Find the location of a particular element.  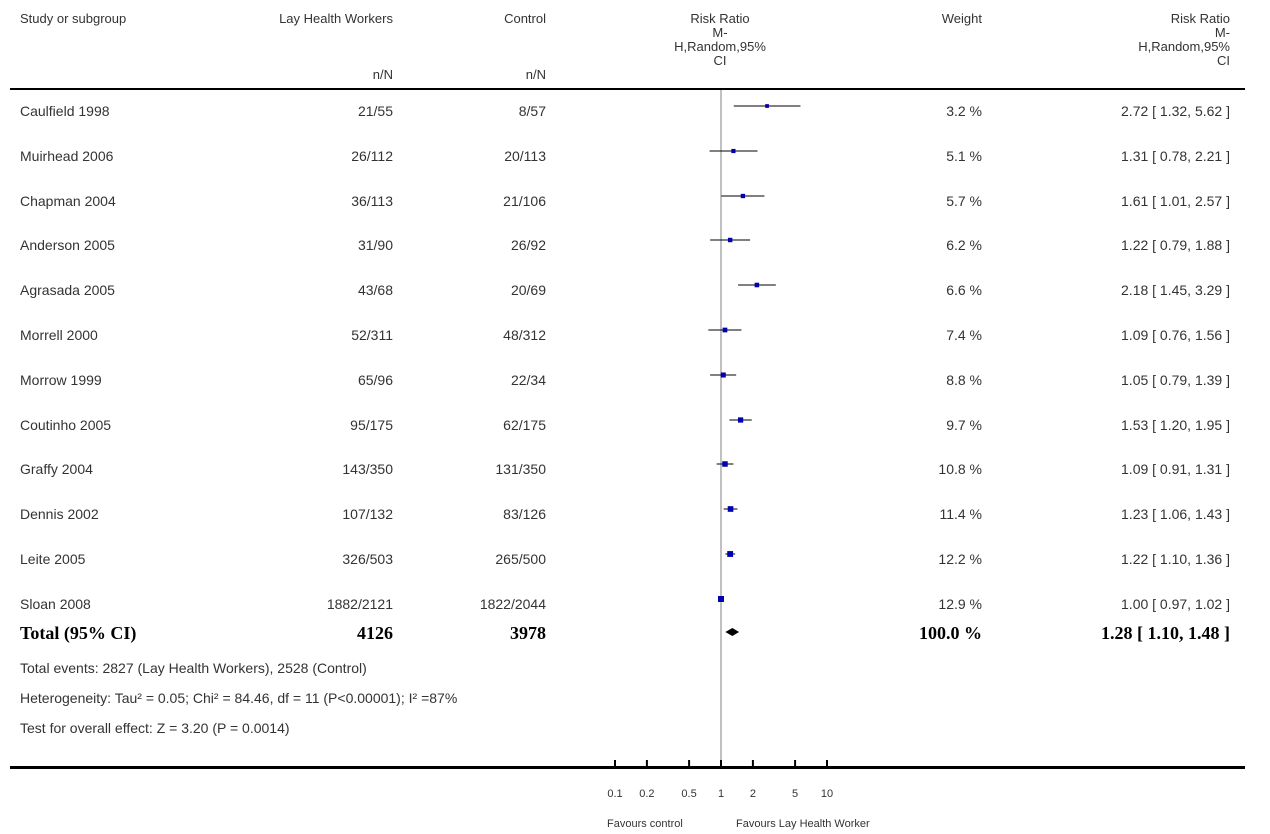

treatment-events: 52/311 is located at coordinates (372, 335).